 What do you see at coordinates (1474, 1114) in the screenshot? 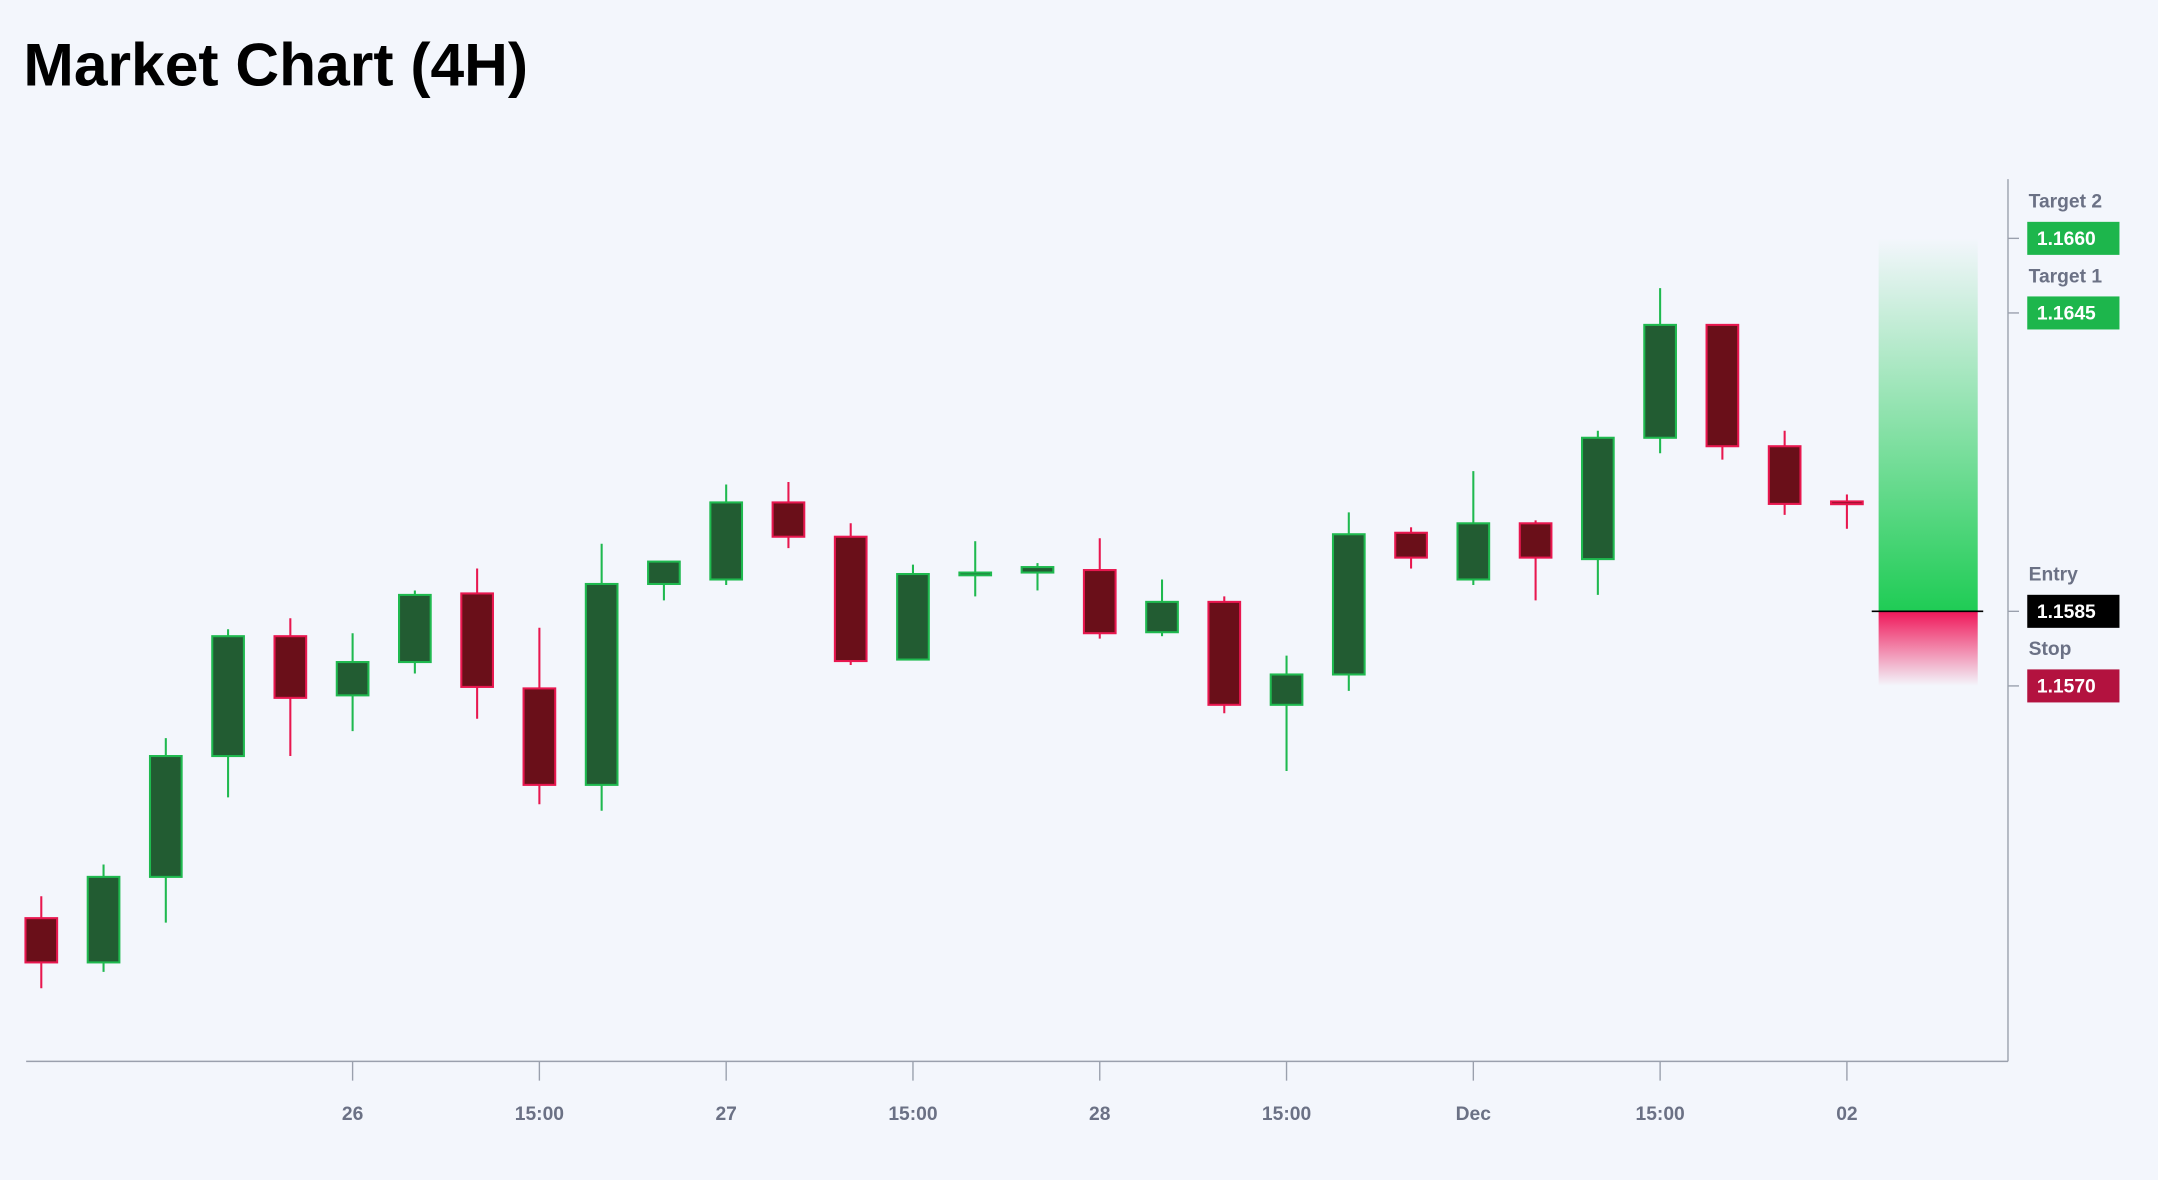
I see `x-tick-label: Dec` at bounding box center [1474, 1114].